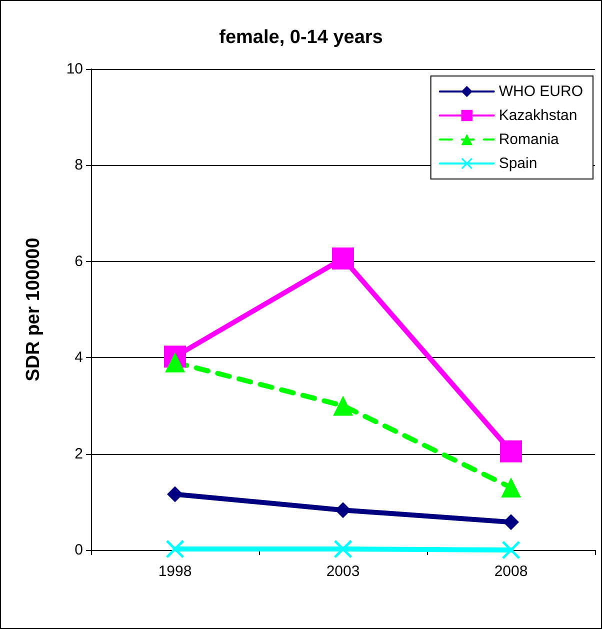  I want to click on legend-label: Romania, so click(529, 139).